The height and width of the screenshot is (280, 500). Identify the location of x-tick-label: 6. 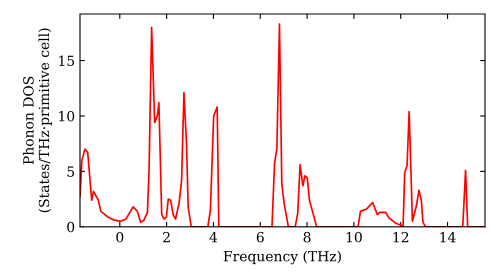
(260, 237).